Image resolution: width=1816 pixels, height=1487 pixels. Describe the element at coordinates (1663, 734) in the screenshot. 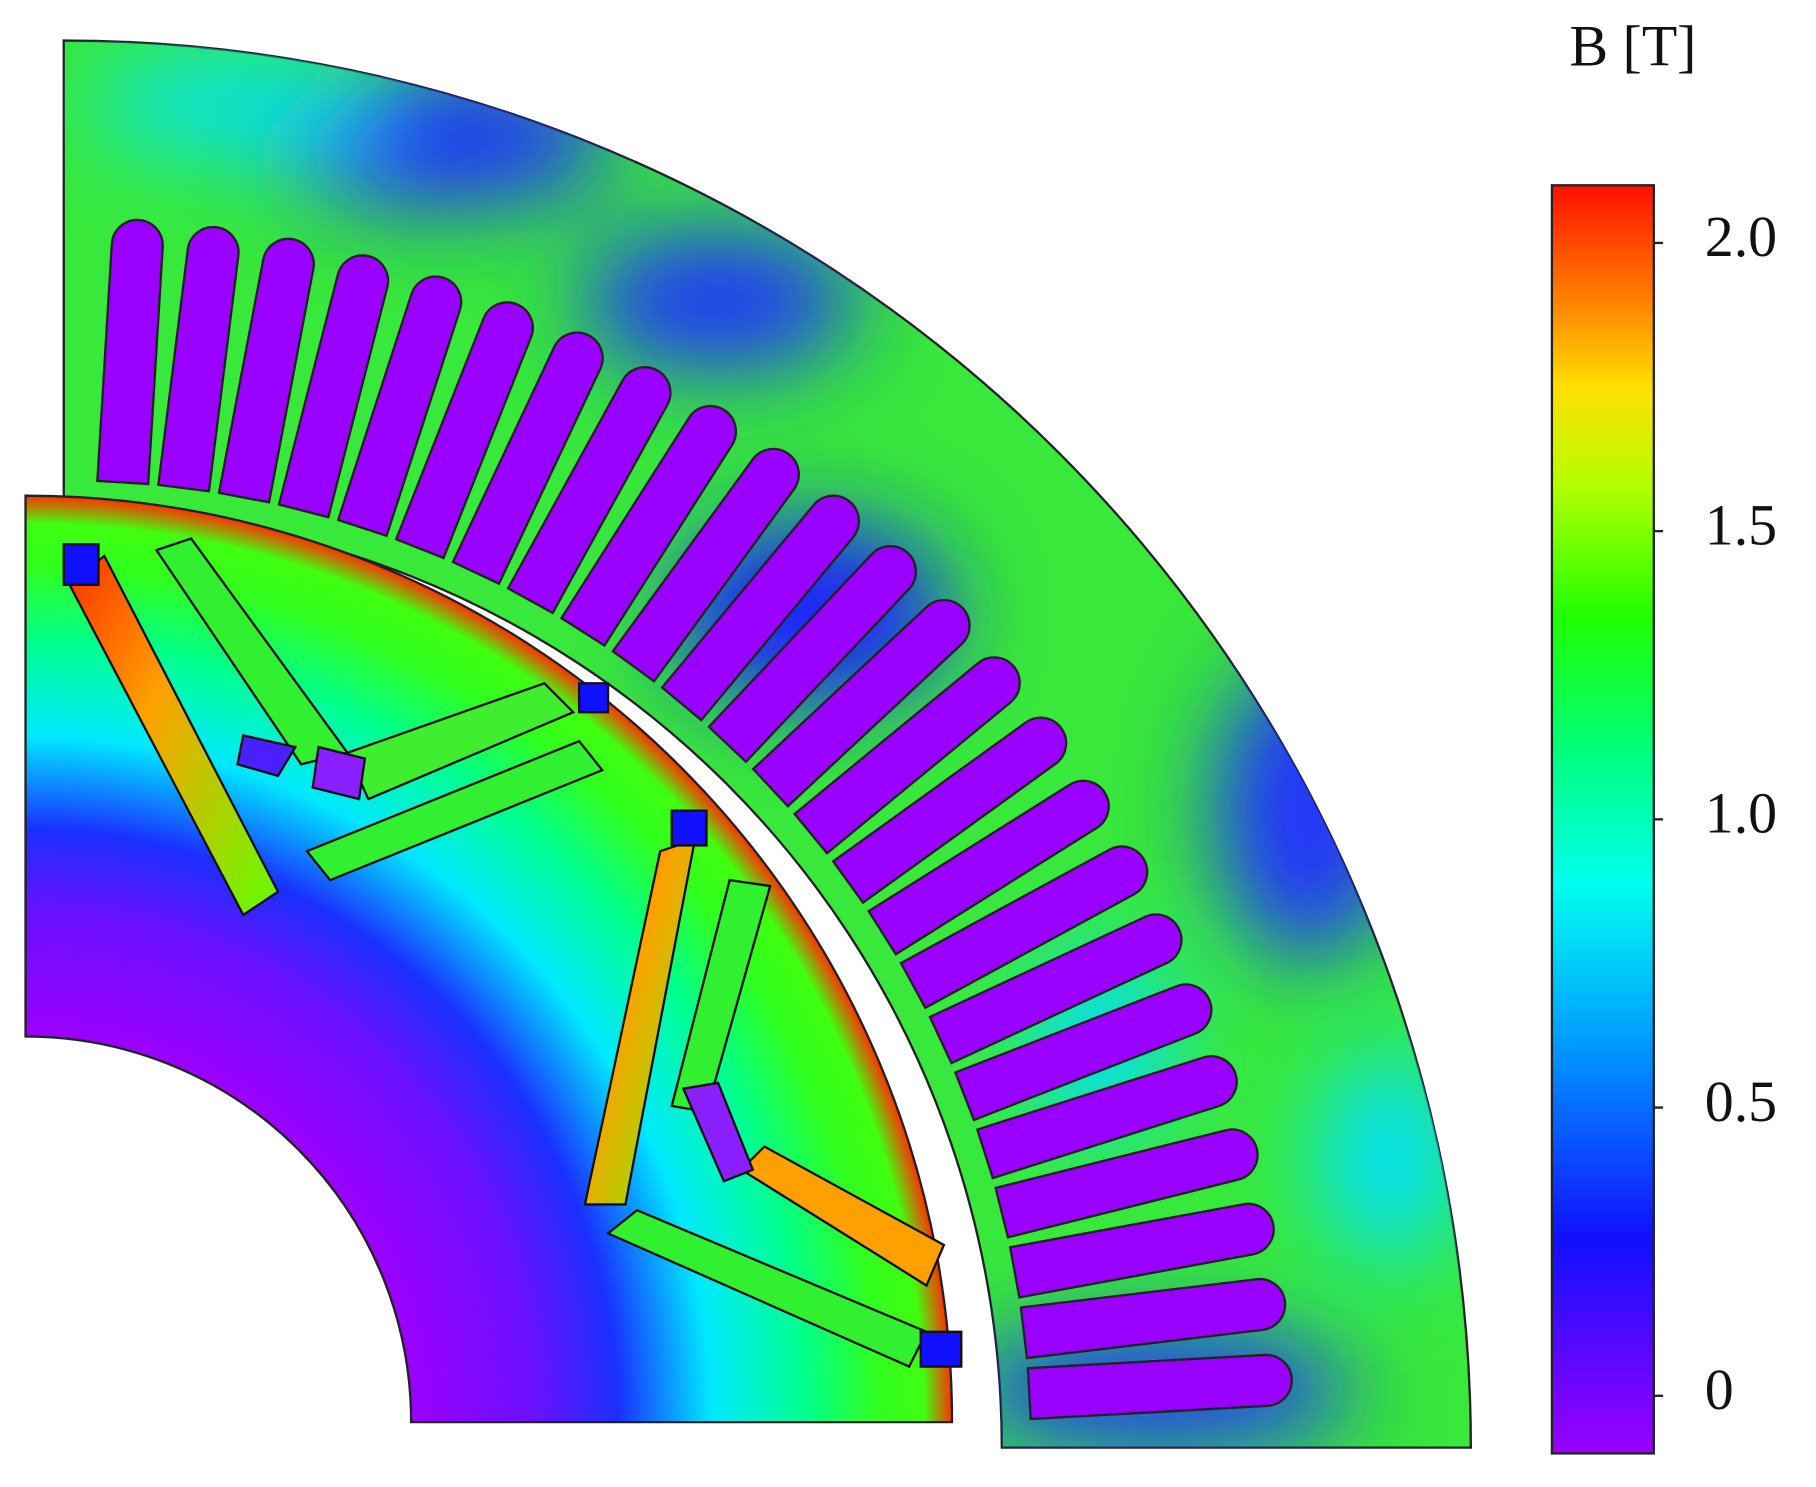

I see `colorbar: B [T] 0 0.5 1.0 1.5 2.0` at that location.